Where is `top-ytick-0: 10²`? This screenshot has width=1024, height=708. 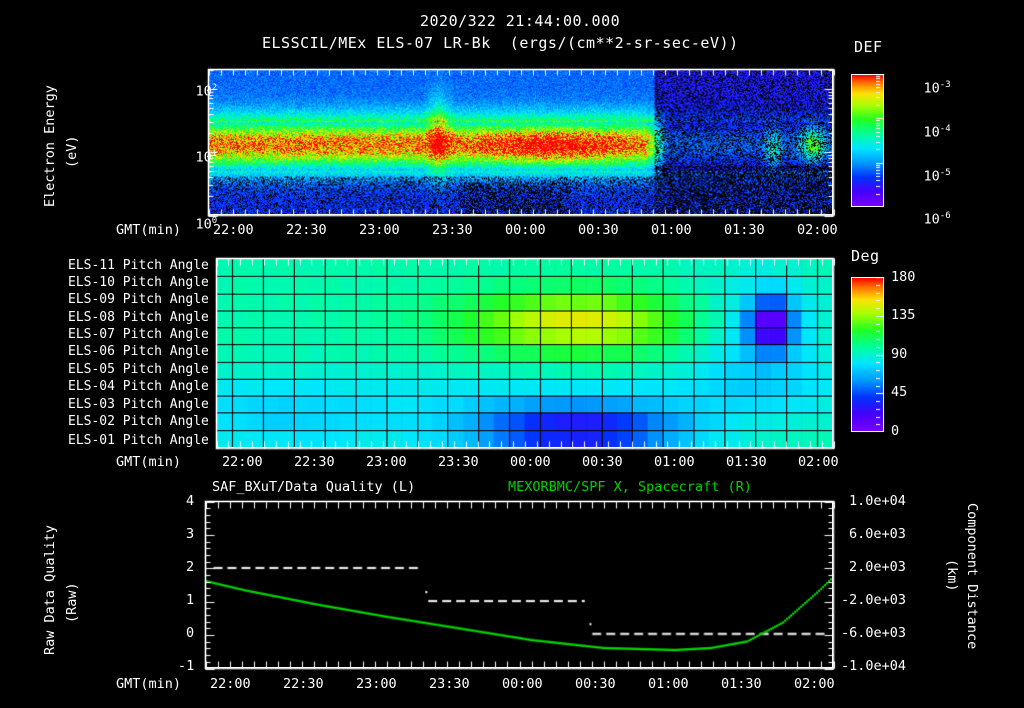
top-ytick-0: 10² is located at coordinates (206, 90).